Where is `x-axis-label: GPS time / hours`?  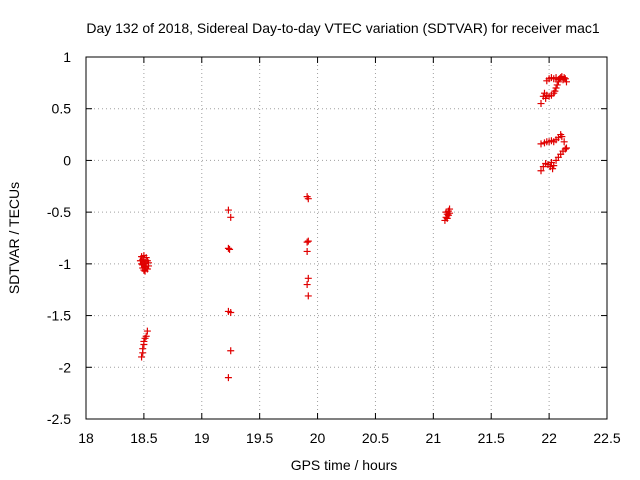
x-axis-label: GPS time / hours is located at coordinates (344, 465).